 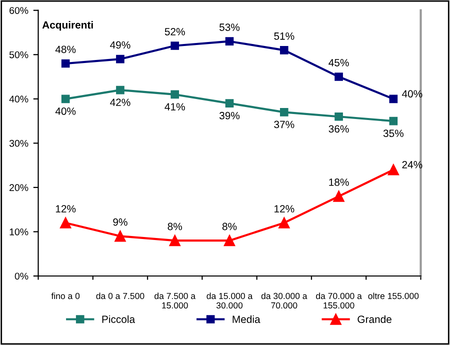 I want to click on data-label: 18%, so click(x=339, y=182).